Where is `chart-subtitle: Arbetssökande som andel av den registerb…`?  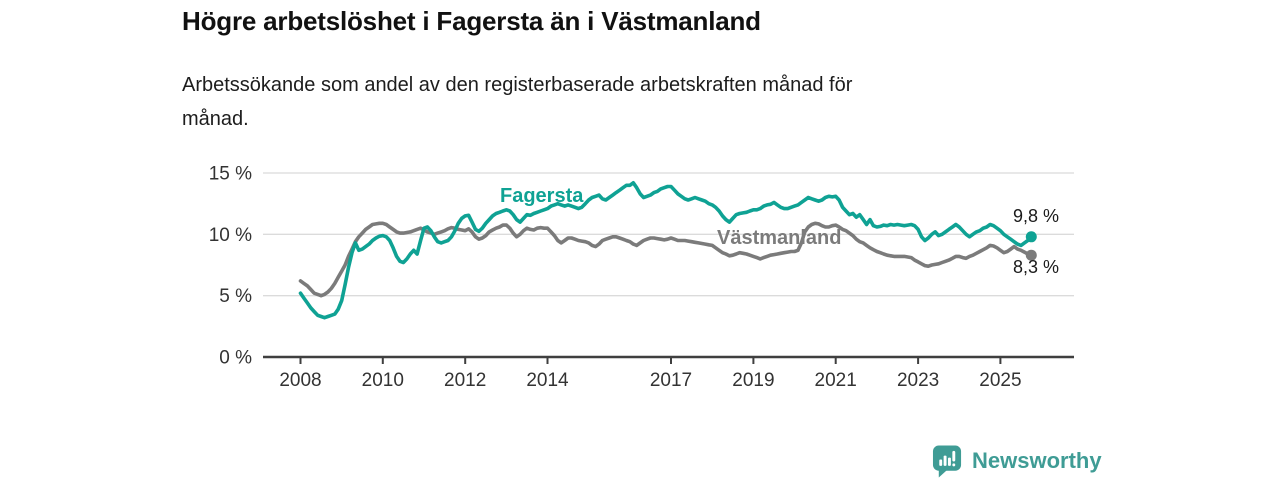
chart-subtitle: Arbetssökande som andel av den registerb… is located at coordinates (622, 102).